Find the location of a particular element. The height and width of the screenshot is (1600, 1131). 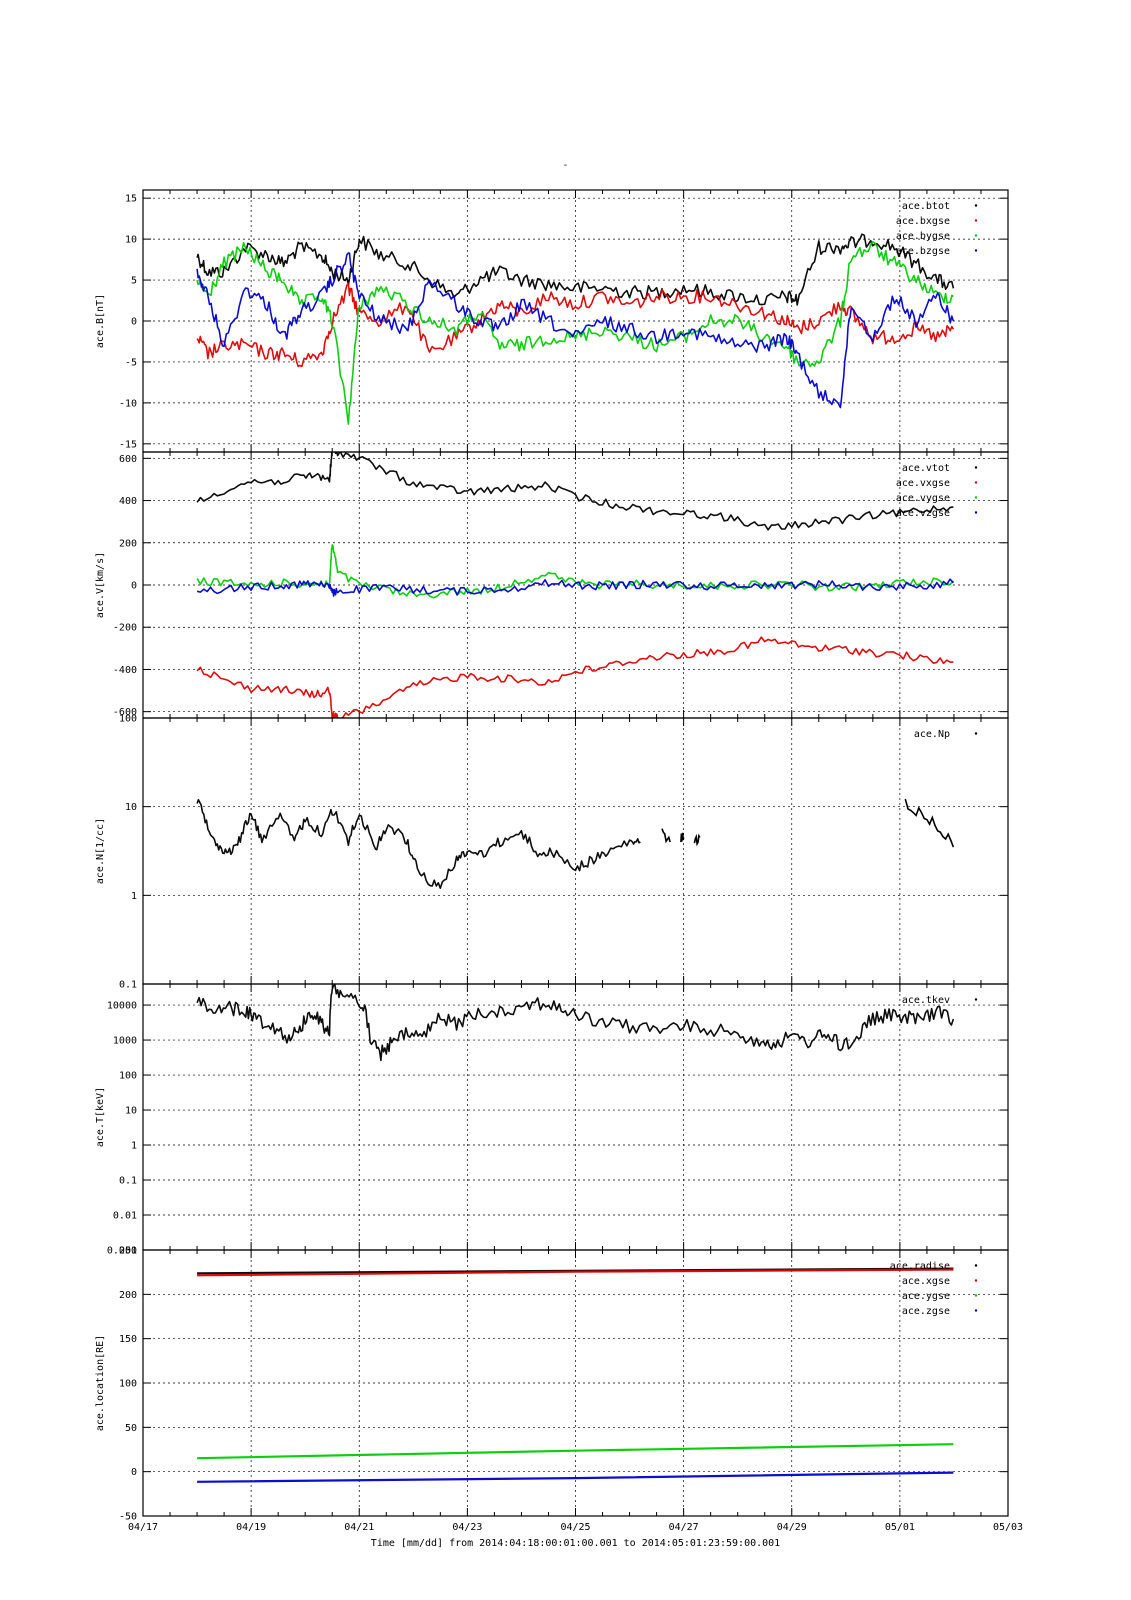

x-tick-label: 04/29 is located at coordinates (792, 1527).